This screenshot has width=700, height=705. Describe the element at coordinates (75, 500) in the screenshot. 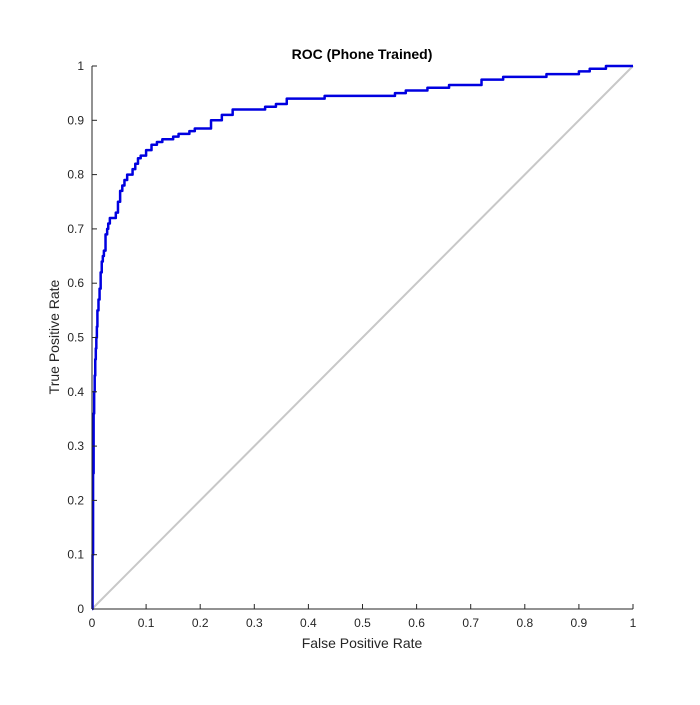

I see `y-tick-label: 0.2` at that location.